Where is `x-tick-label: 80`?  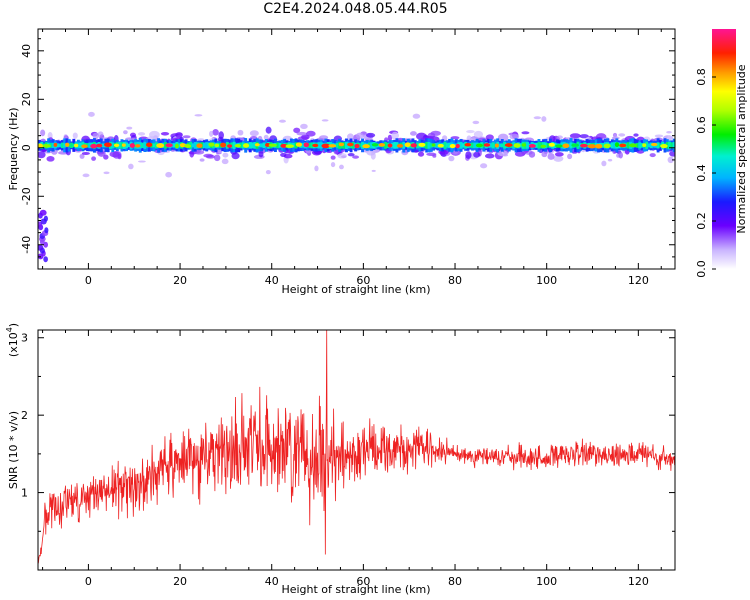 x-tick-label: 80 is located at coordinates (455, 280).